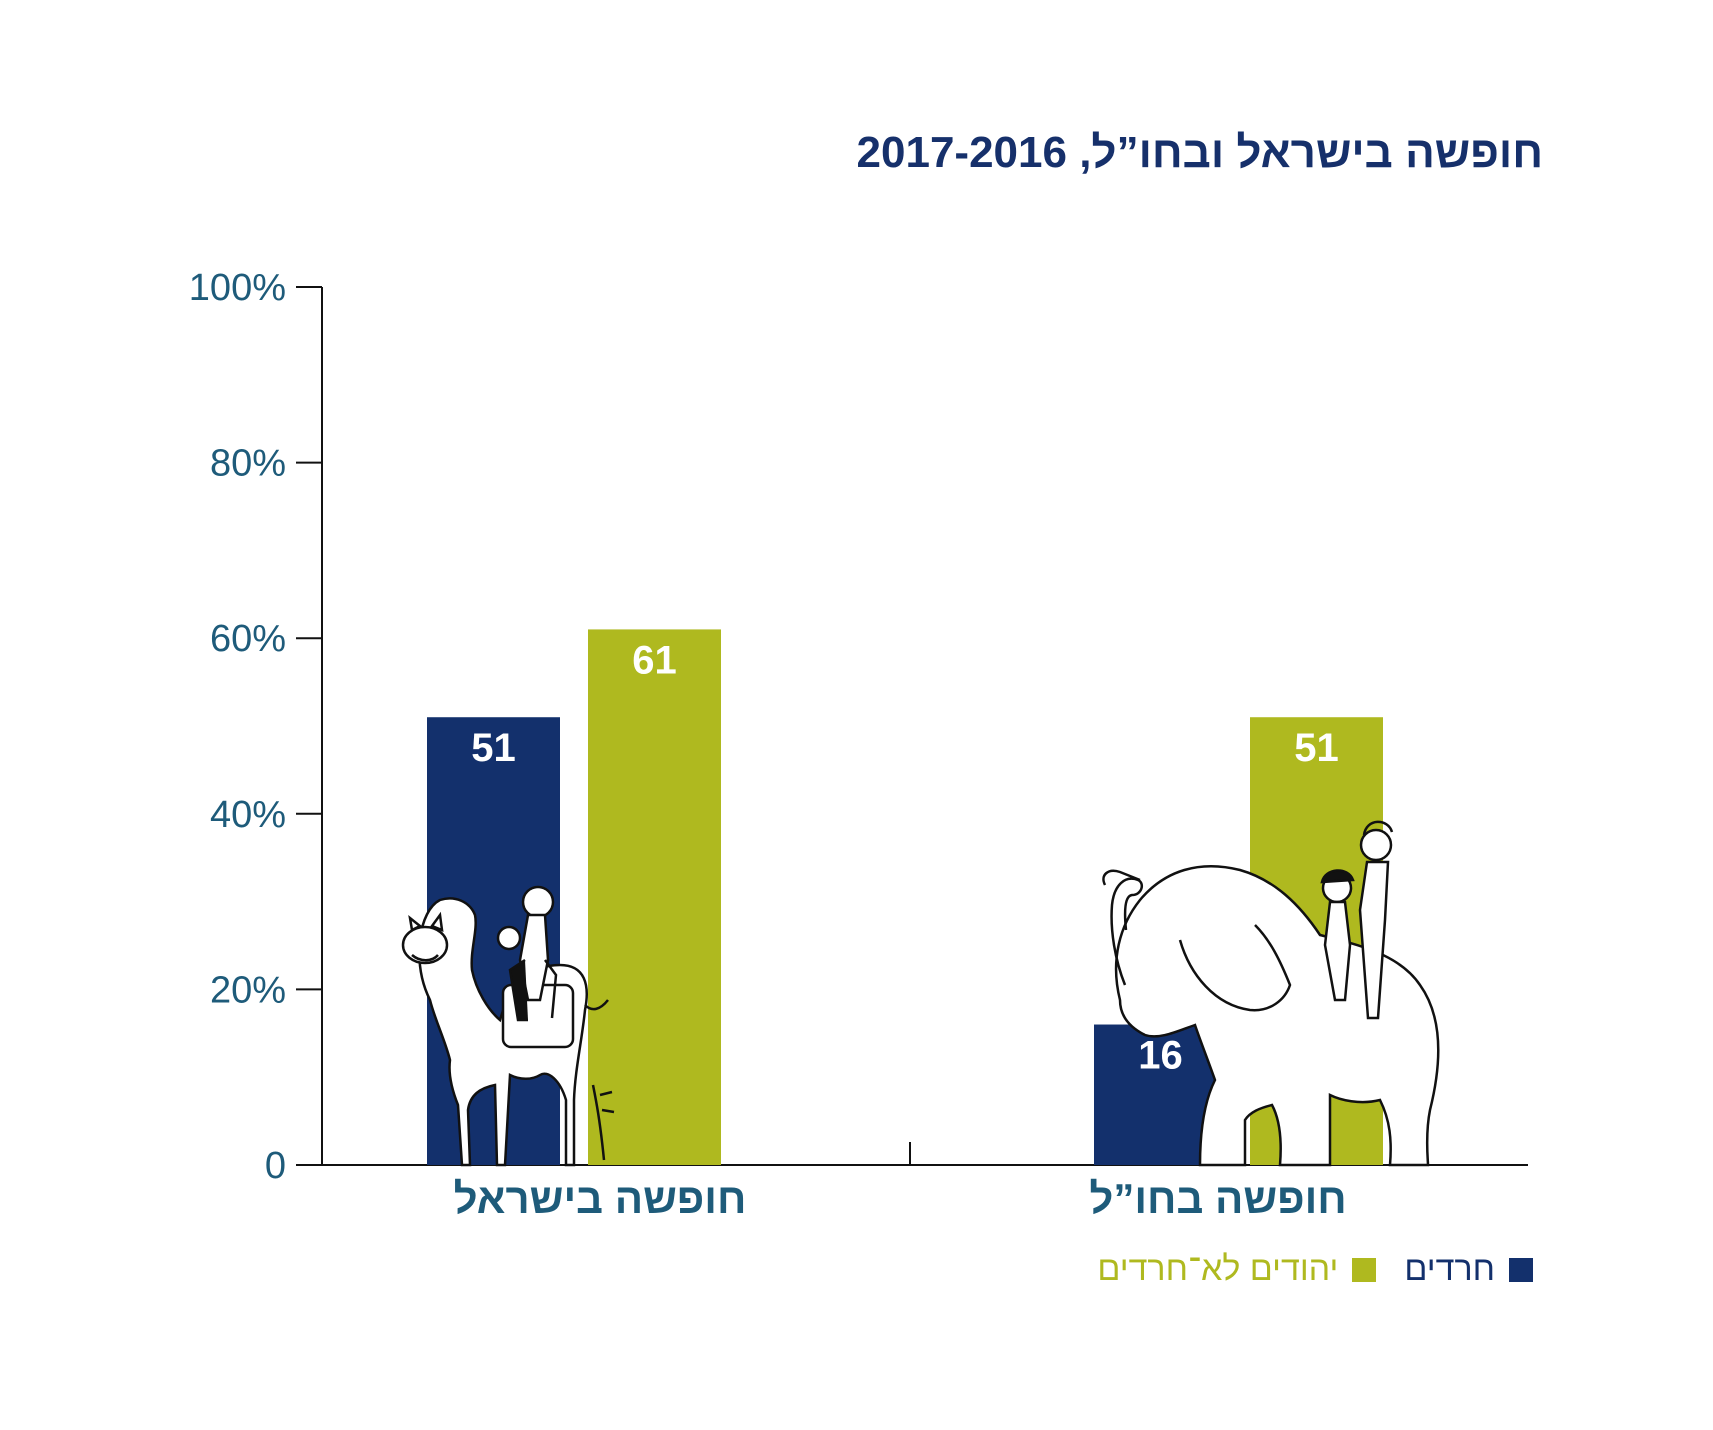 This screenshot has width=1713, height=1430. I want to click on legend-item-haredim: חרדים, so click(1468, 1269).